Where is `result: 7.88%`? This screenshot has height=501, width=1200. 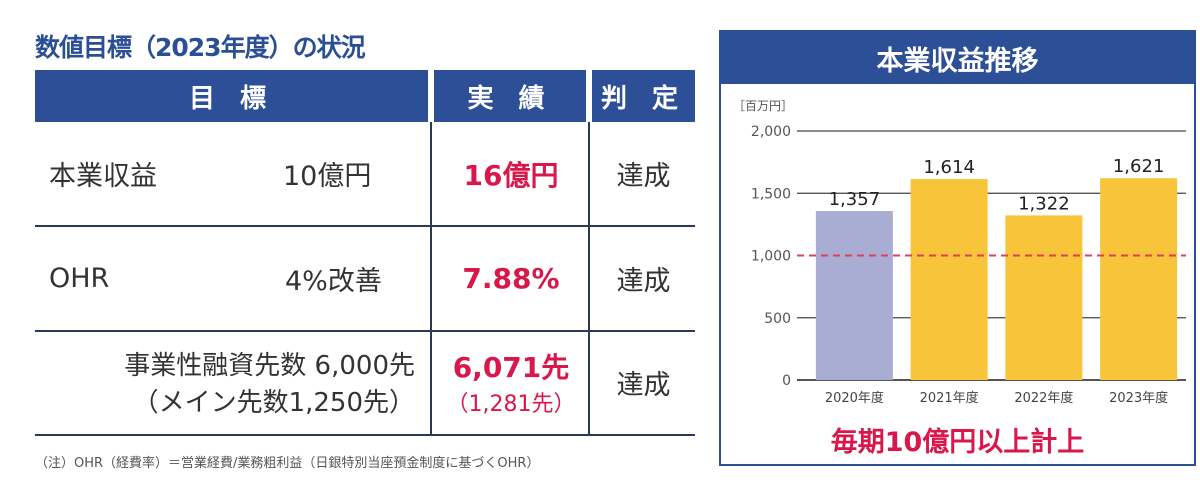
result: 7.88% is located at coordinates (511, 278).